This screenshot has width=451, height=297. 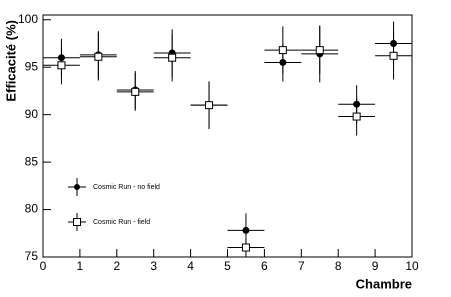 What do you see at coordinates (10, 61) in the screenshot?
I see `y-axis-label: Efficacité (%)` at bounding box center [10, 61].